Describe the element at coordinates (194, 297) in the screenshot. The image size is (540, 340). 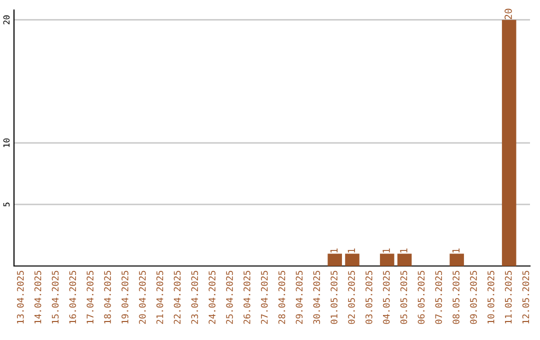
I see `x-tick-label: 23.04.2025` at that location.